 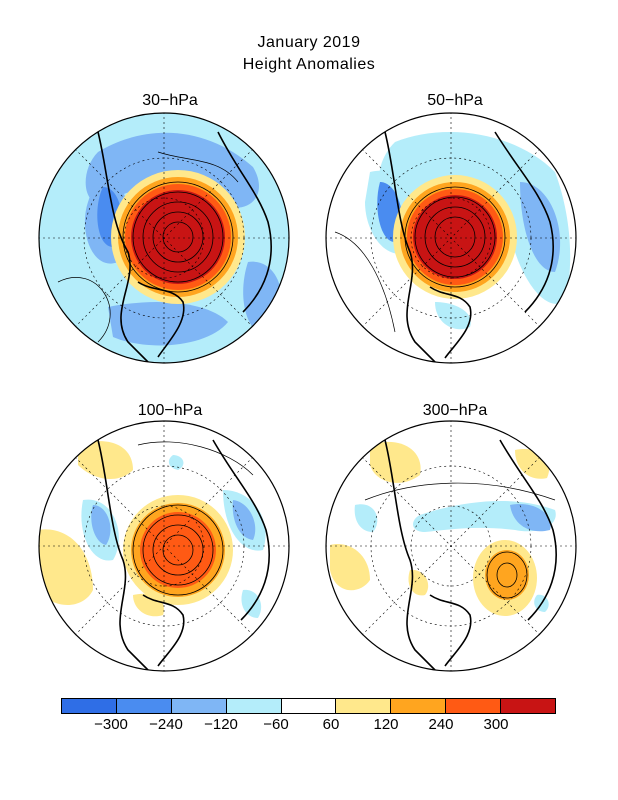 I want to click on polar-map-100hpa, so click(x=164, y=546).